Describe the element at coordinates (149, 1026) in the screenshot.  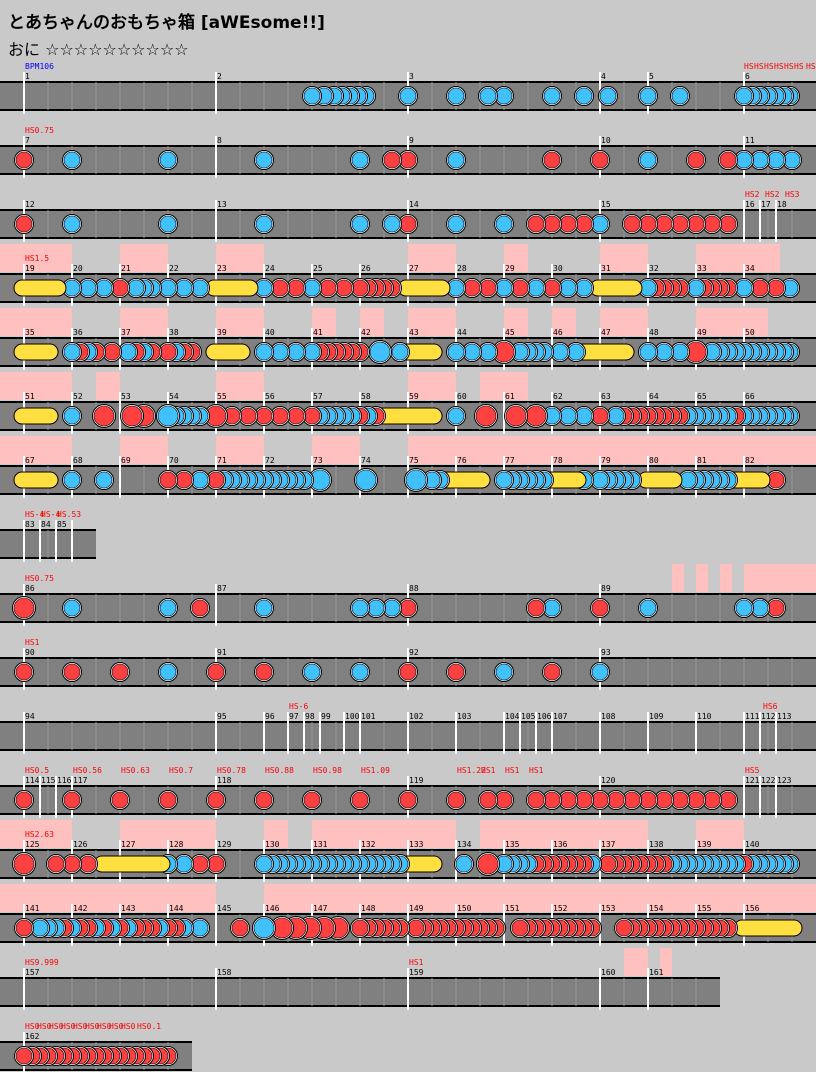
I see `chart-command: HS0.1` at that location.